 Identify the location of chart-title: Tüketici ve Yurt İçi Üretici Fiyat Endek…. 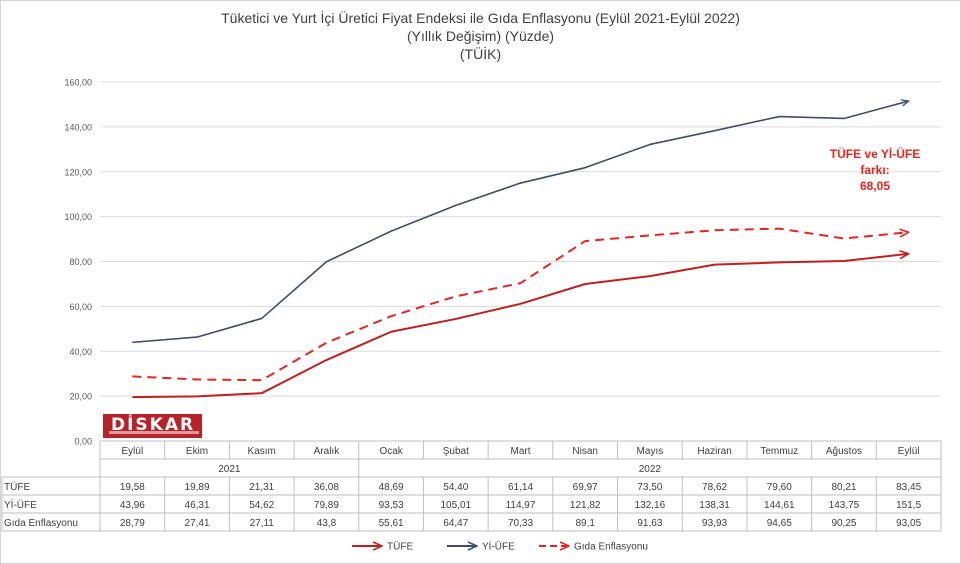
(480, 36).